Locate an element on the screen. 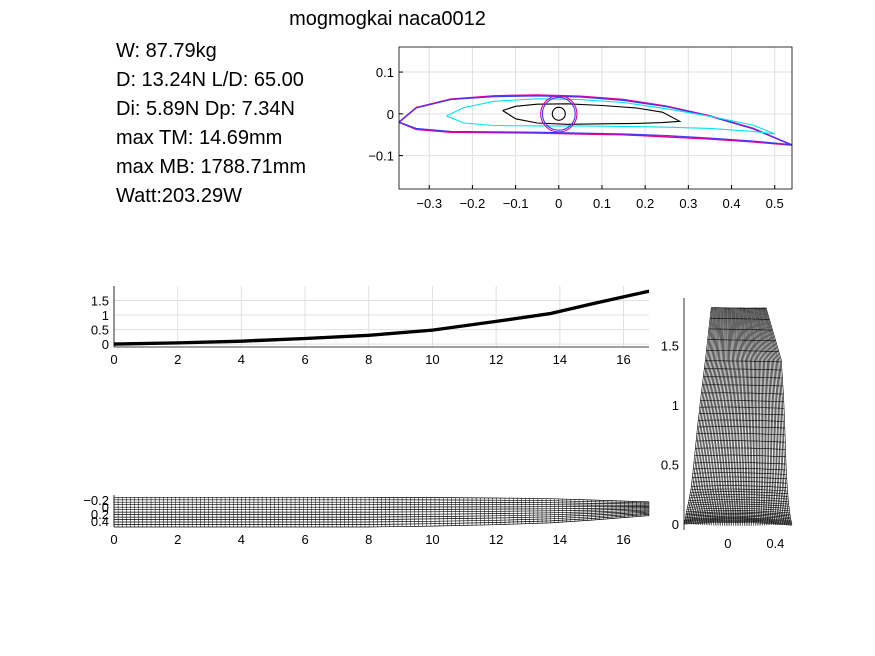  airfoil-curves is located at coordinates (595, 120).